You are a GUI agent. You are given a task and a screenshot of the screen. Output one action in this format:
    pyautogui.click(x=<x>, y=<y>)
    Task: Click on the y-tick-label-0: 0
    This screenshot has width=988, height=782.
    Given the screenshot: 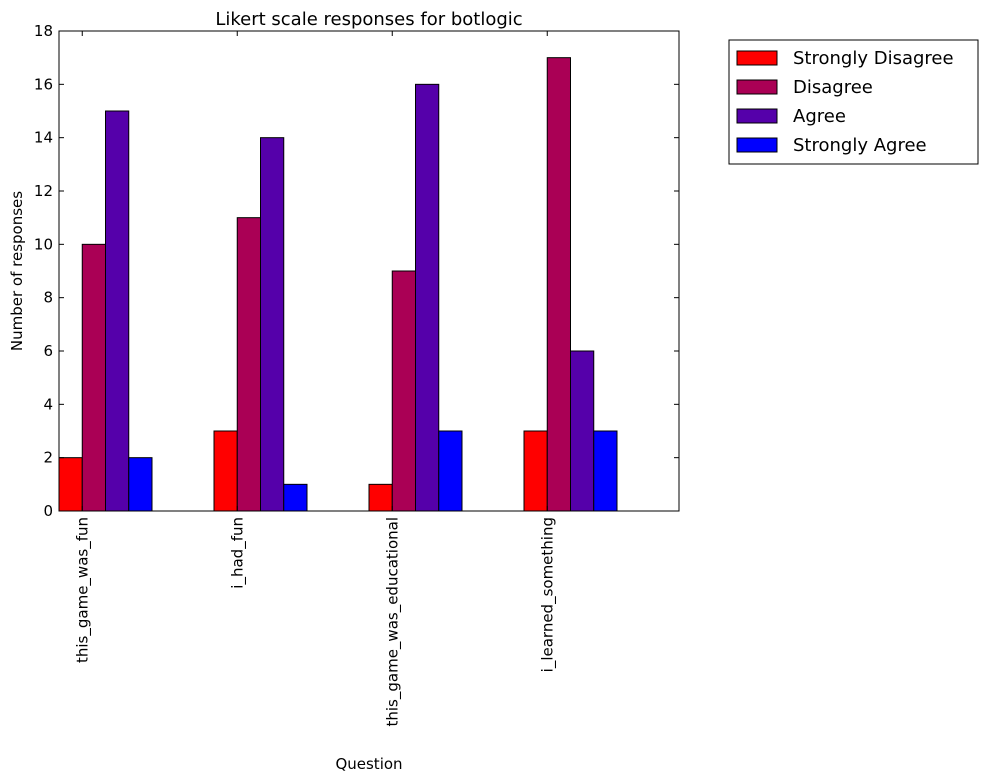 What is the action you would take?
    pyautogui.click(x=48, y=511)
    